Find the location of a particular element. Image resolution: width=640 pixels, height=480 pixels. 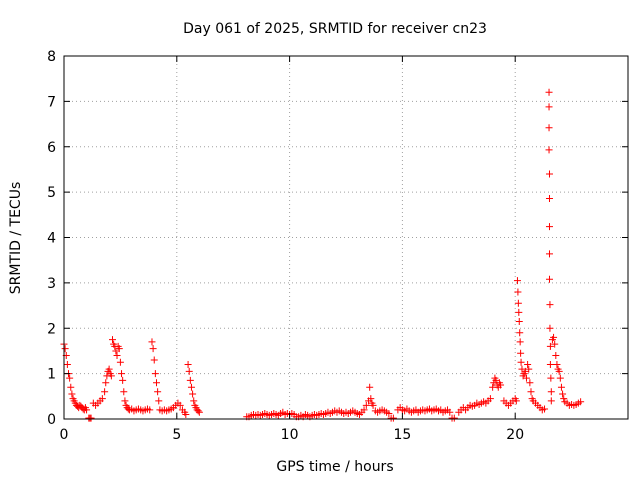

x-axis-label: GPS time / hours is located at coordinates (334, 467).